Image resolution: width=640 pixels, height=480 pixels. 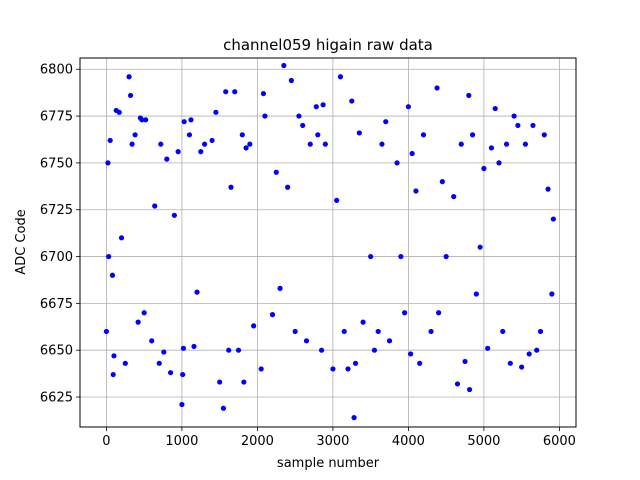 What do you see at coordinates (332, 441) in the screenshot?
I see `x-tick-label: 3000` at bounding box center [332, 441].